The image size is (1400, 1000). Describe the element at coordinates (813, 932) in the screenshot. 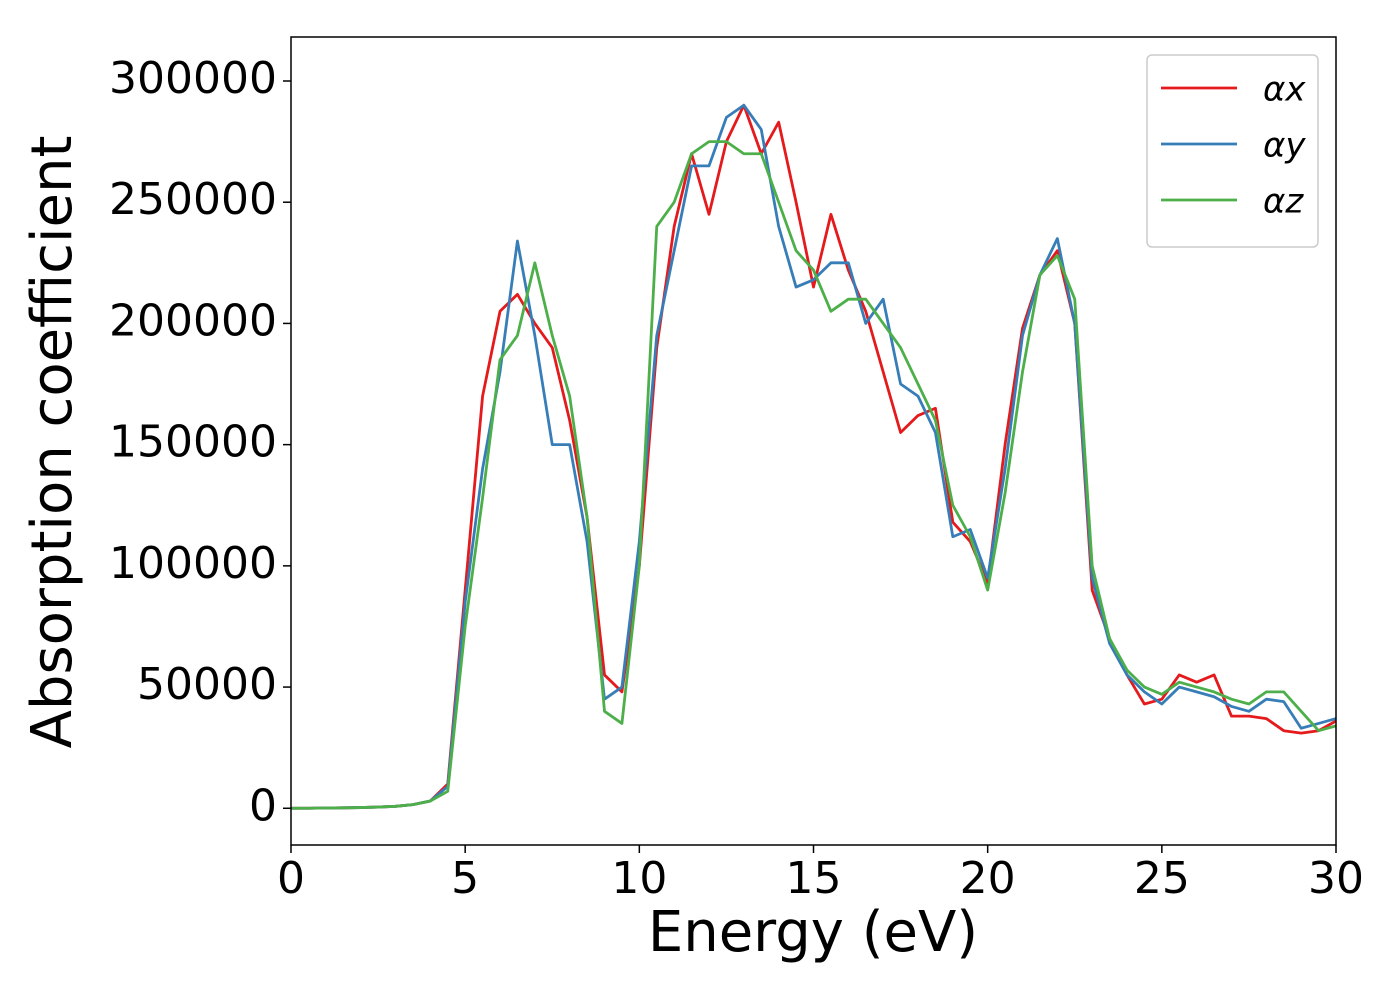

I see `x-axis-label: Energy (eV)` at that location.